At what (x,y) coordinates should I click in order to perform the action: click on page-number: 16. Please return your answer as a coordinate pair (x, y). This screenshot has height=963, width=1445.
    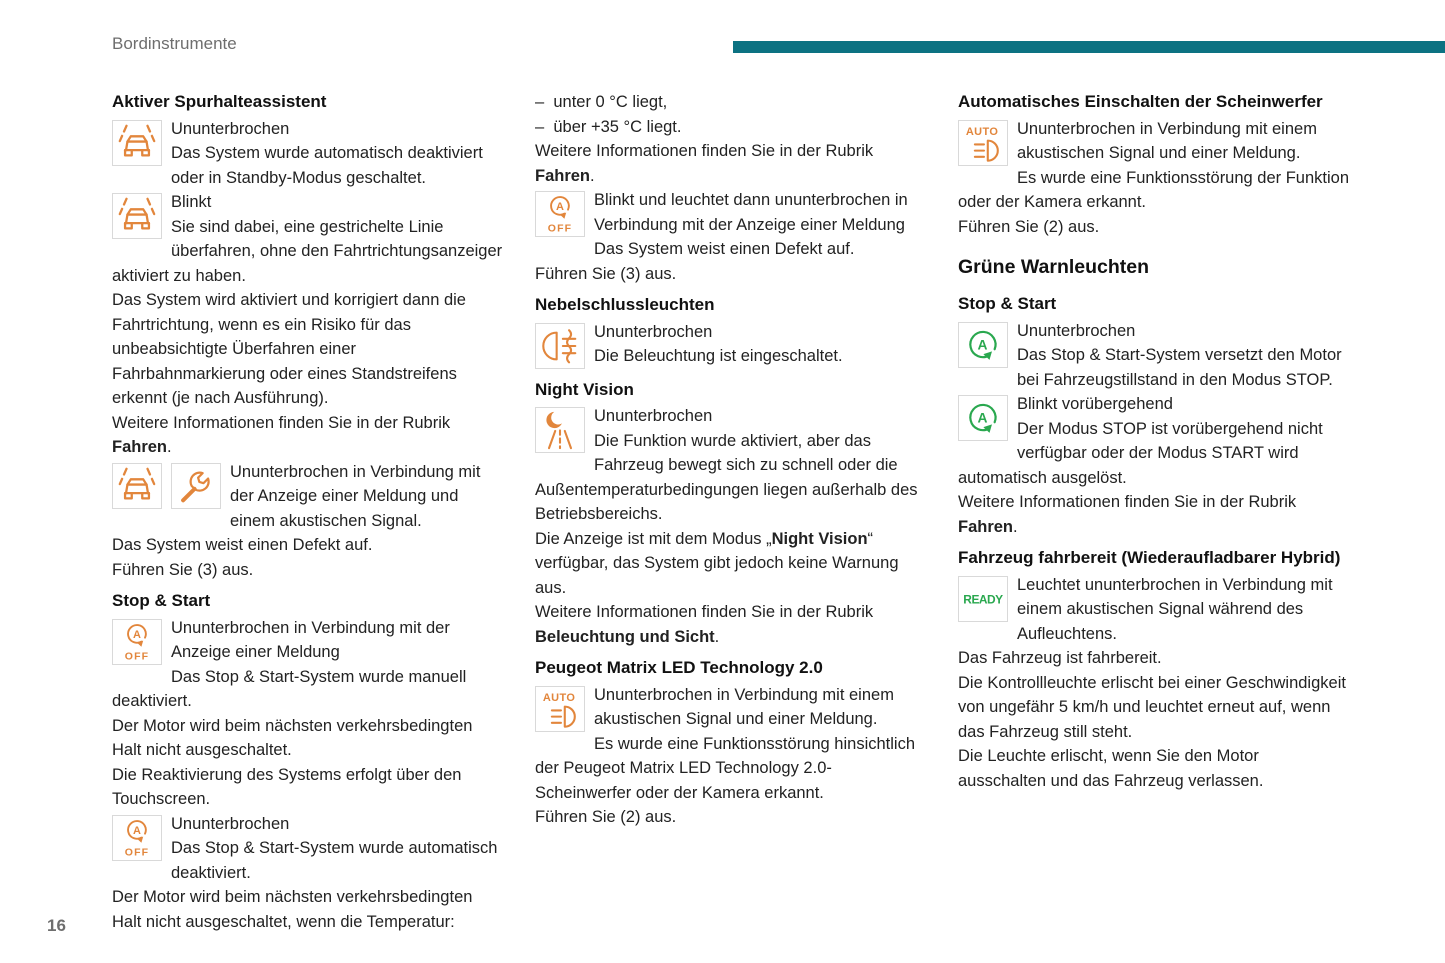
    Looking at the image, I should click on (56, 925).